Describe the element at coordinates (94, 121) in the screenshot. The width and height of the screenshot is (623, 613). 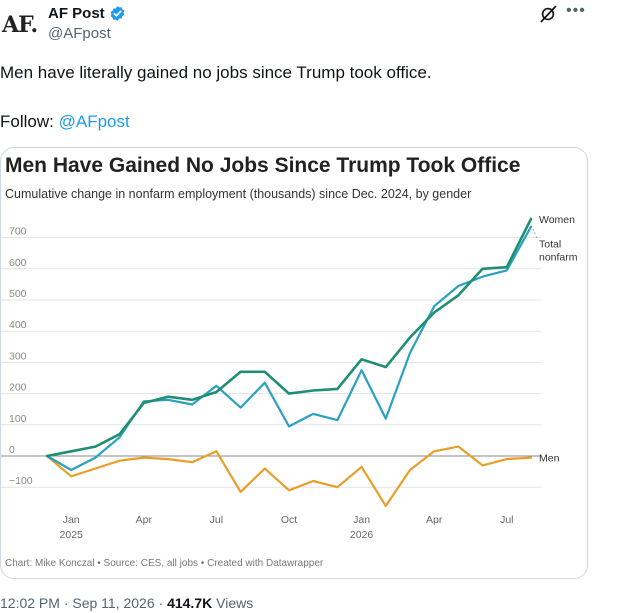
I see `follow-handle-link: @AFpost` at that location.